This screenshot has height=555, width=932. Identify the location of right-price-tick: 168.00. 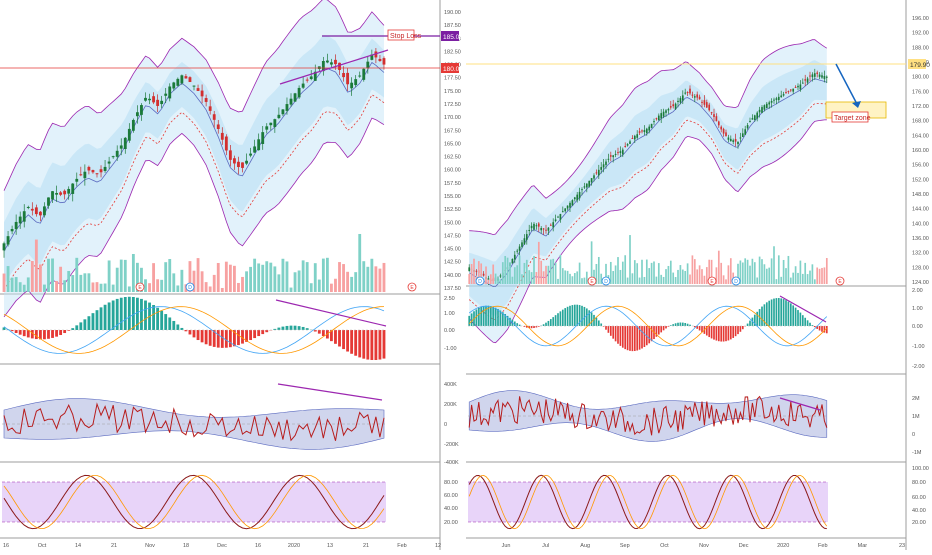
(920, 122).